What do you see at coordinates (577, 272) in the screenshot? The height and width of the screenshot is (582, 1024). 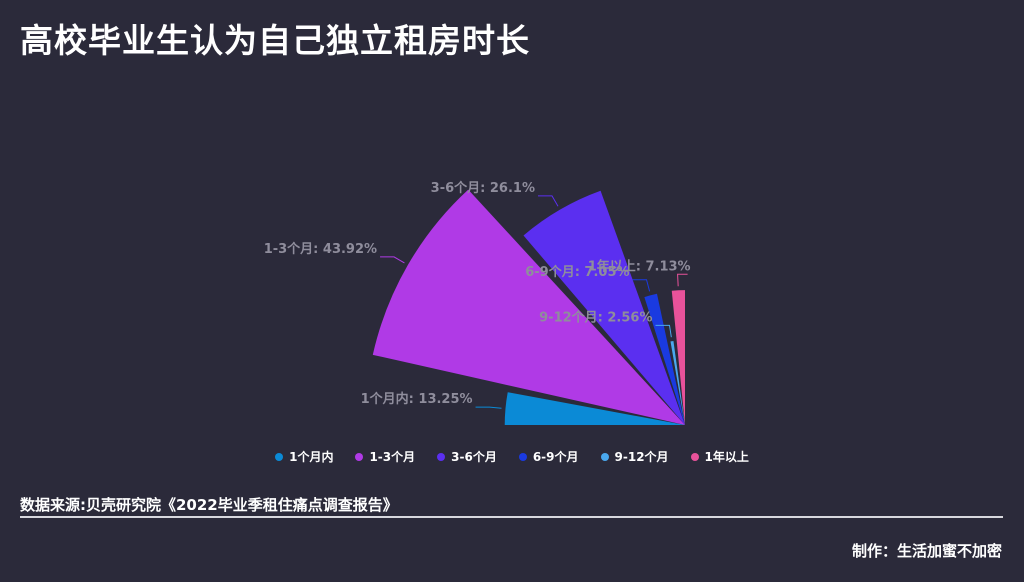 I see `slice-label-3: 6-9个月: 7.05%` at bounding box center [577, 272].